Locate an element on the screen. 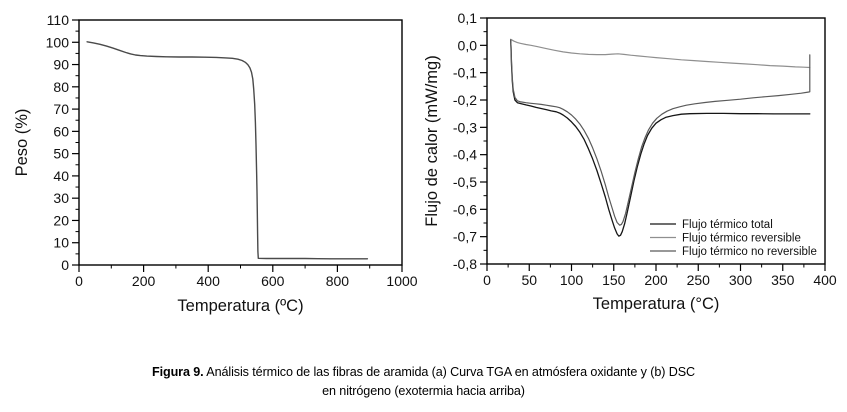 The width and height of the screenshot is (847, 412). y-axis-title: Peso (%) is located at coordinates (22, 143).